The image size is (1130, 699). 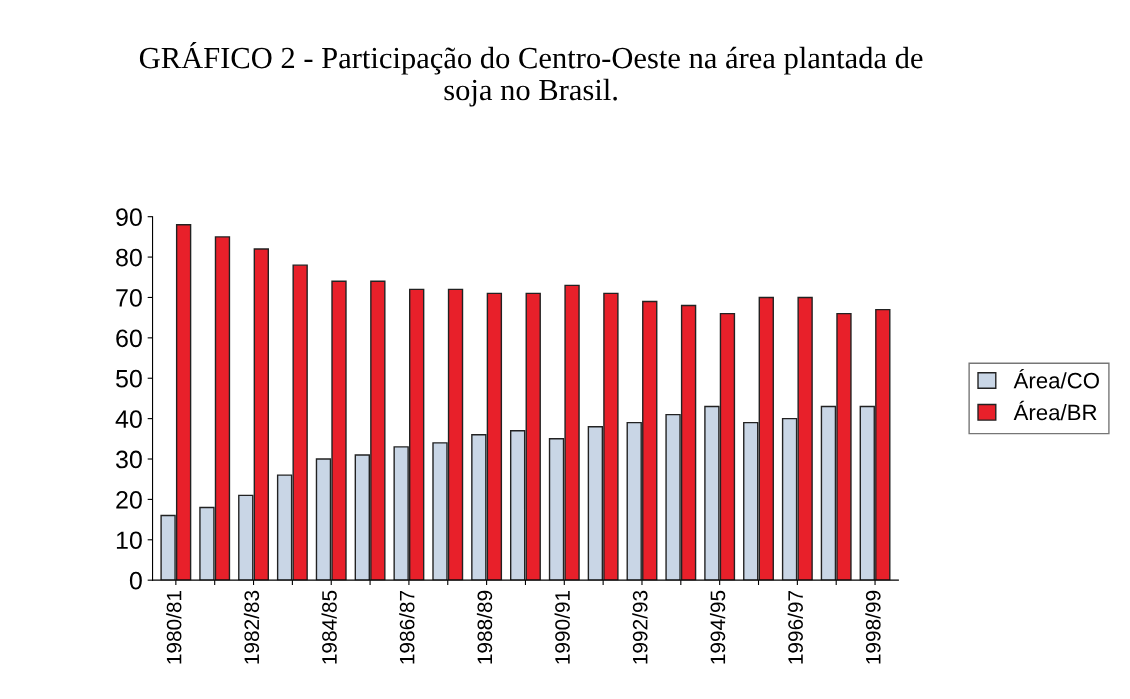 What do you see at coordinates (129, 217) in the screenshot?
I see `y-tick-label: 90` at bounding box center [129, 217].